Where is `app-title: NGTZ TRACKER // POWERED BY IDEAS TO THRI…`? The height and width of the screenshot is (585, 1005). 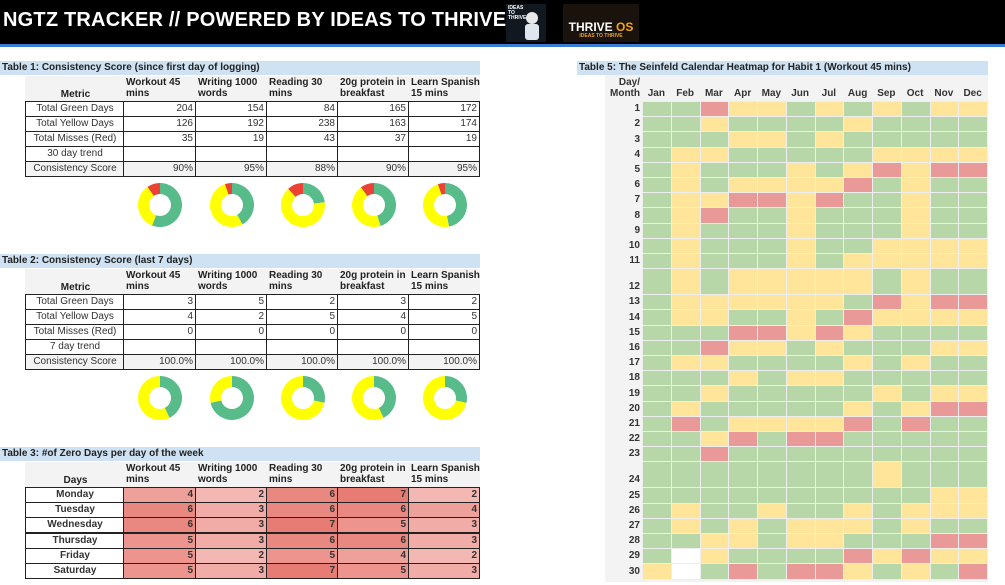
app-title: NGTZ TRACKER // POWERED BY IDEAS TO THRI… is located at coordinates (255, 20).